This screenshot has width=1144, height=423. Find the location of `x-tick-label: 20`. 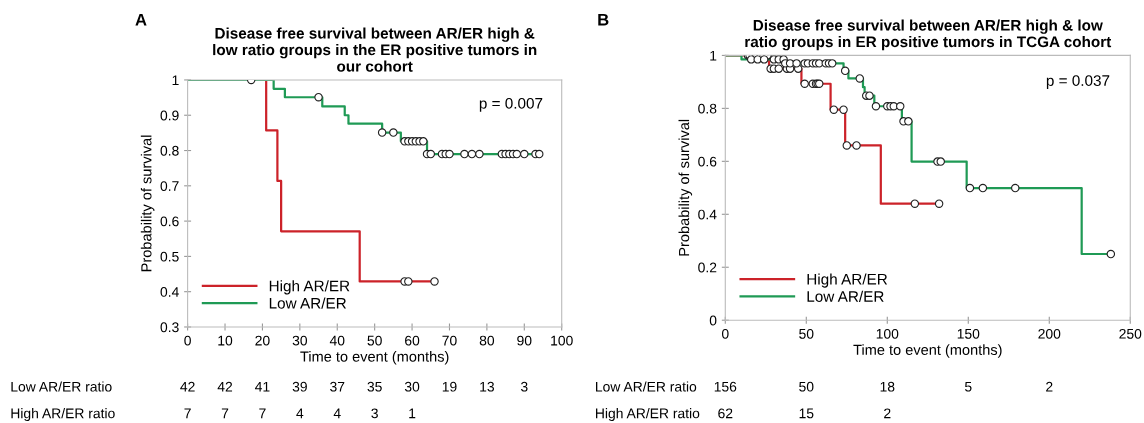

x-tick-label: 20 is located at coordinates (262, 340).